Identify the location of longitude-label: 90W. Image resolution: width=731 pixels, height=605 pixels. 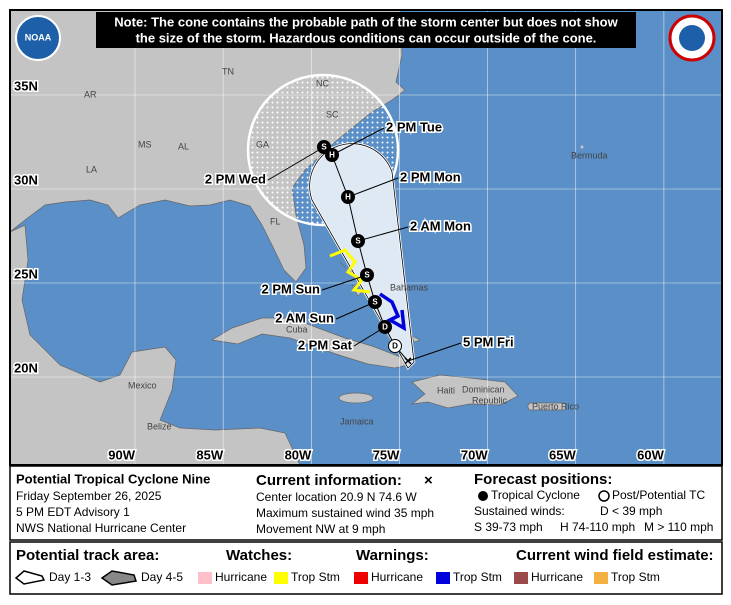
(121, 454).